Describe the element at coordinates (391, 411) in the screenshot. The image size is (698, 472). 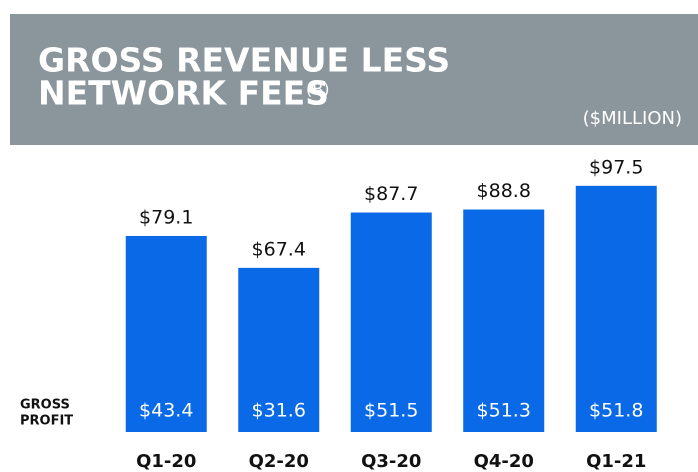
I see `inner-label: $51.5` at that location.